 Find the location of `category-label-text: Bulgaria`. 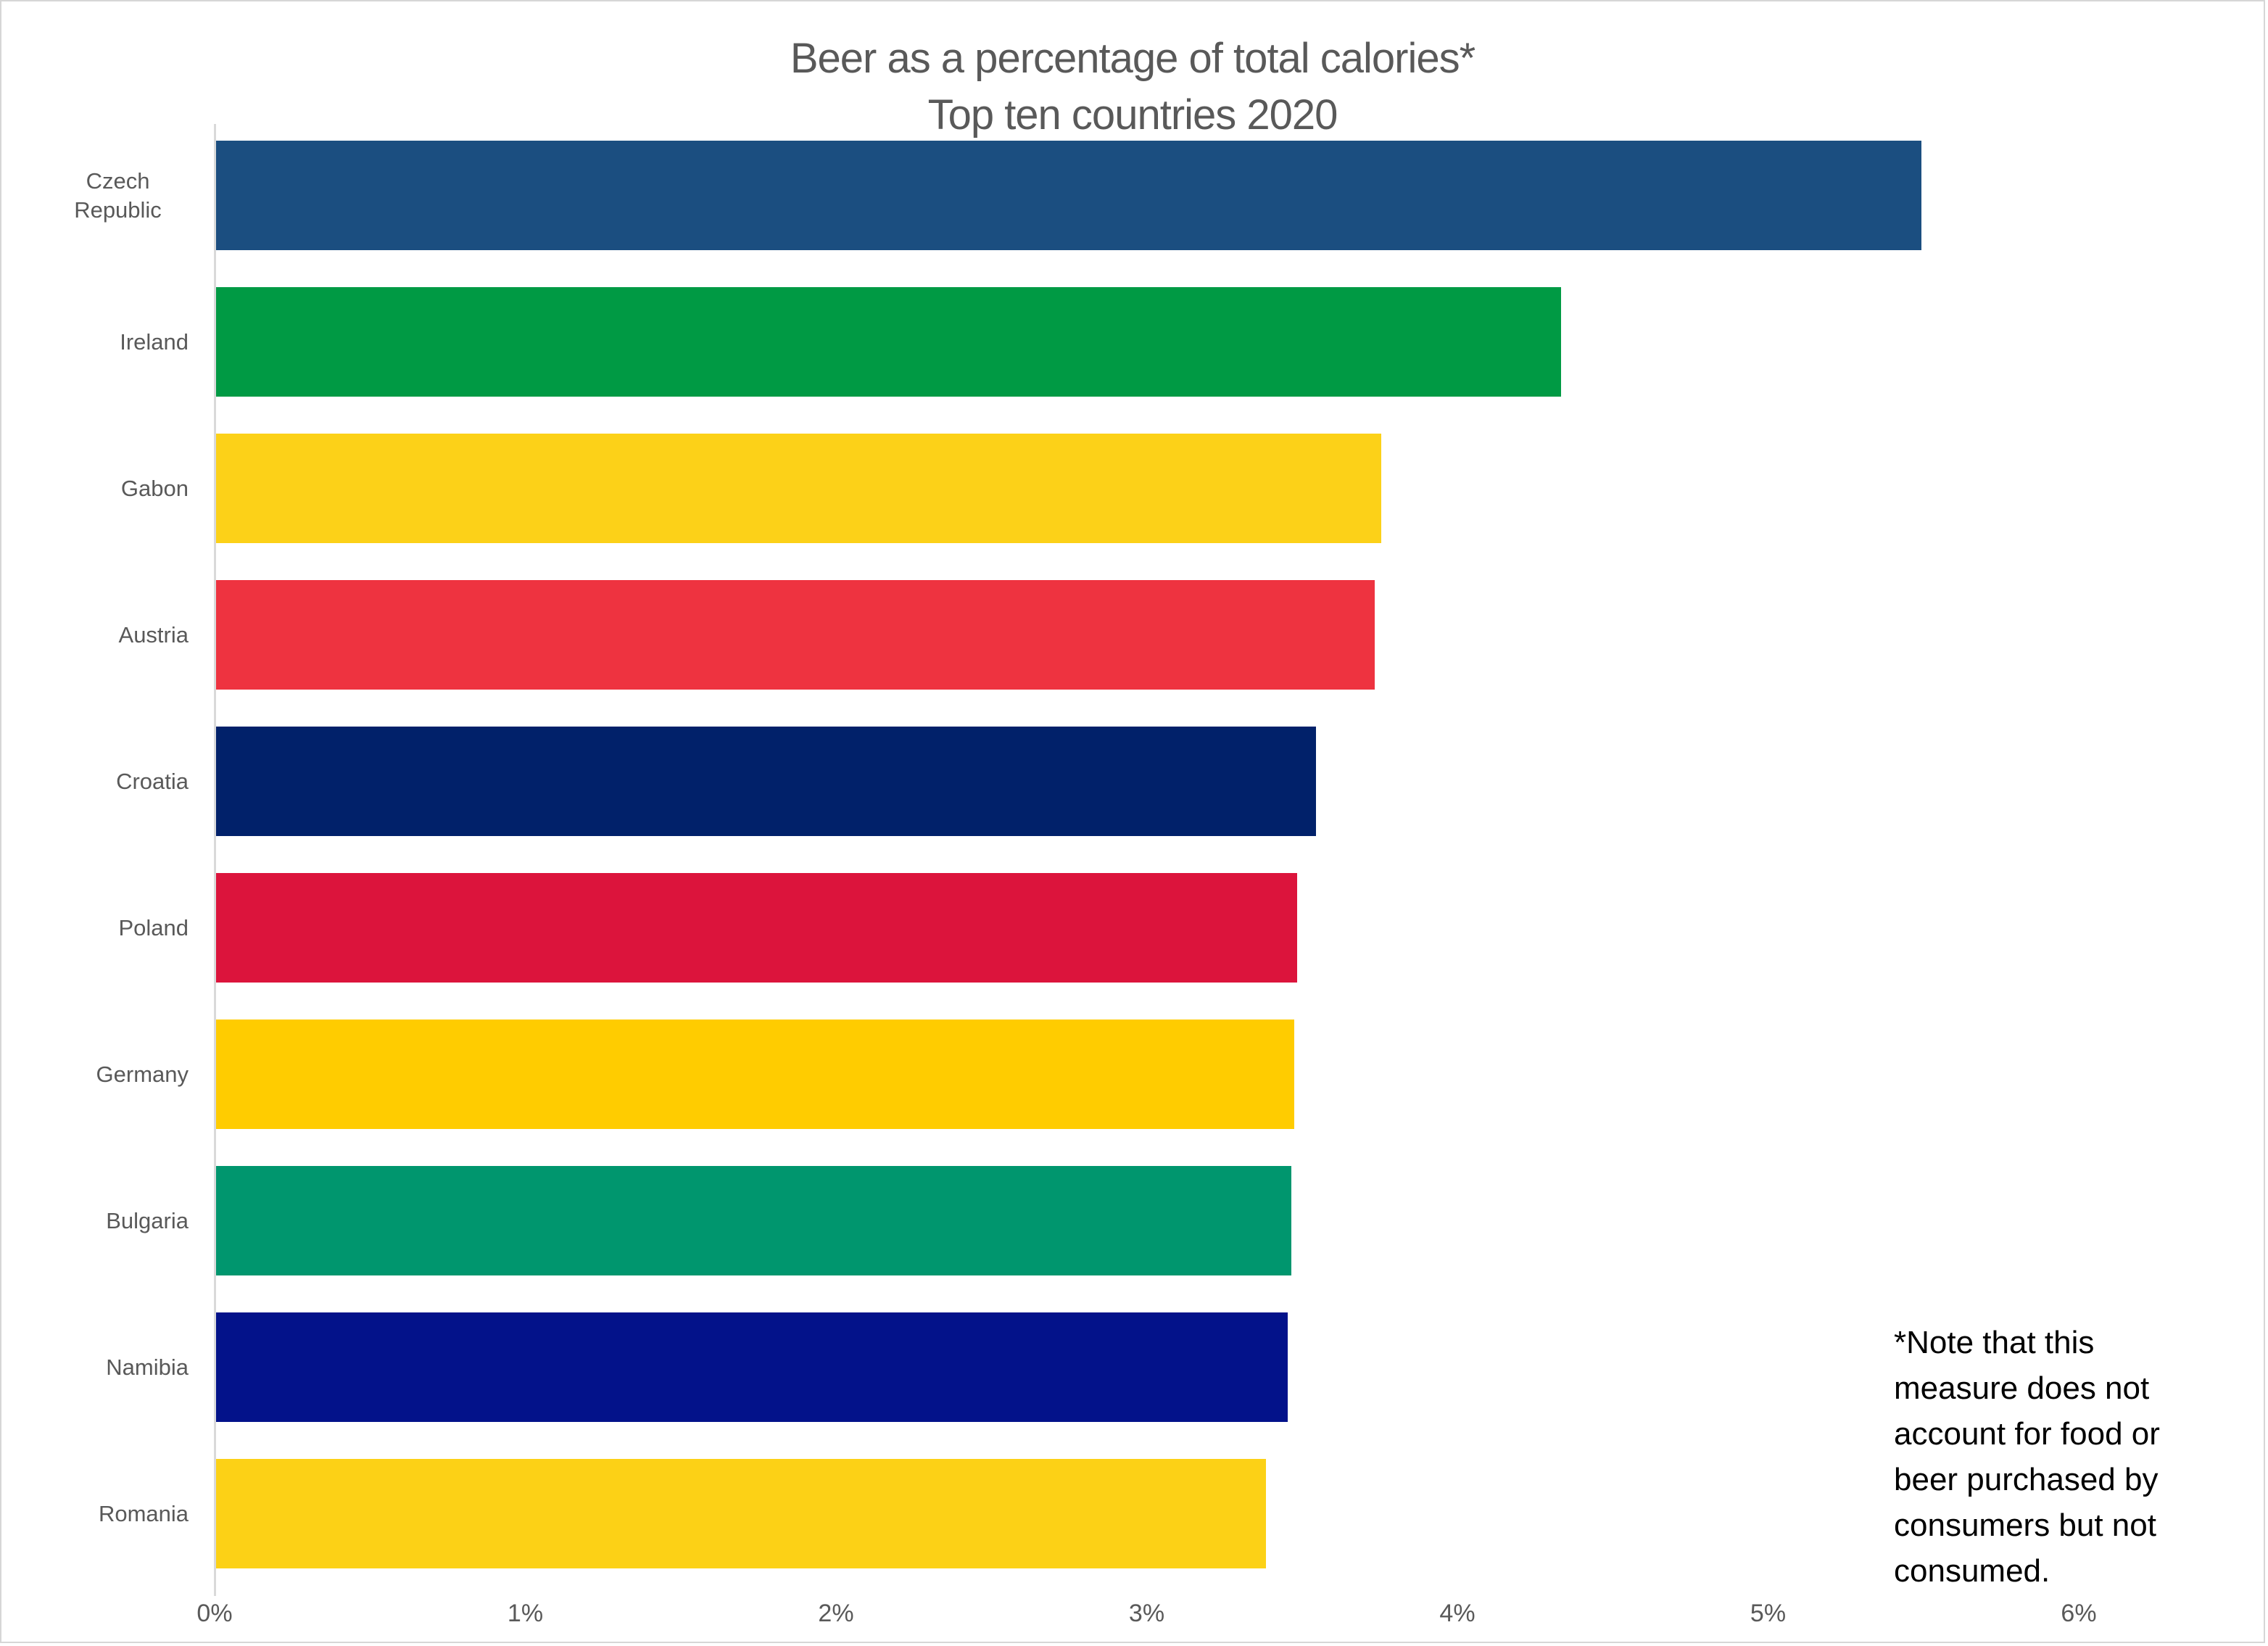

category-label-text: Bulgaria is located at coordinates (147, 1220).